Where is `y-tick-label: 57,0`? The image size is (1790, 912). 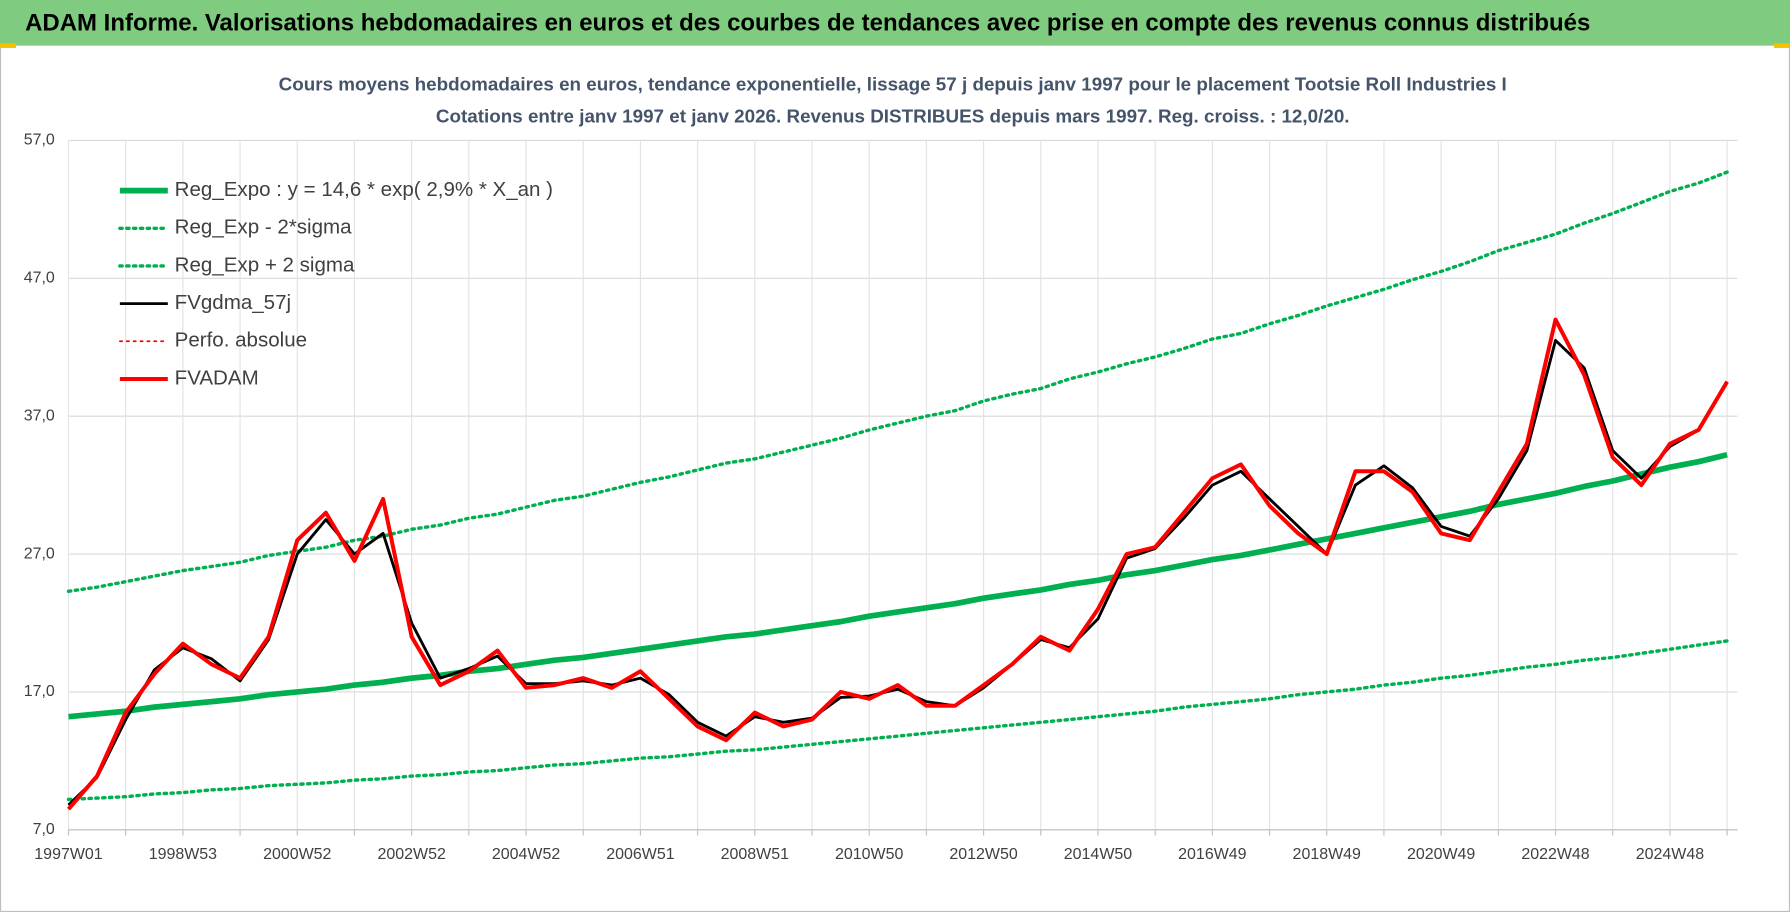
y-tick-label: 57,0 is located at coordinates (39, 140).